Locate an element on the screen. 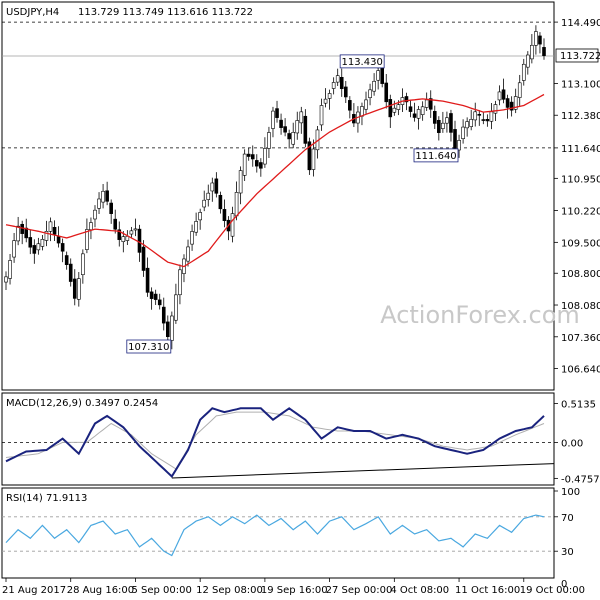 This screenshot has width=600, height=600. price-tick-label: 106.640 is located at coordinates (580, 370).